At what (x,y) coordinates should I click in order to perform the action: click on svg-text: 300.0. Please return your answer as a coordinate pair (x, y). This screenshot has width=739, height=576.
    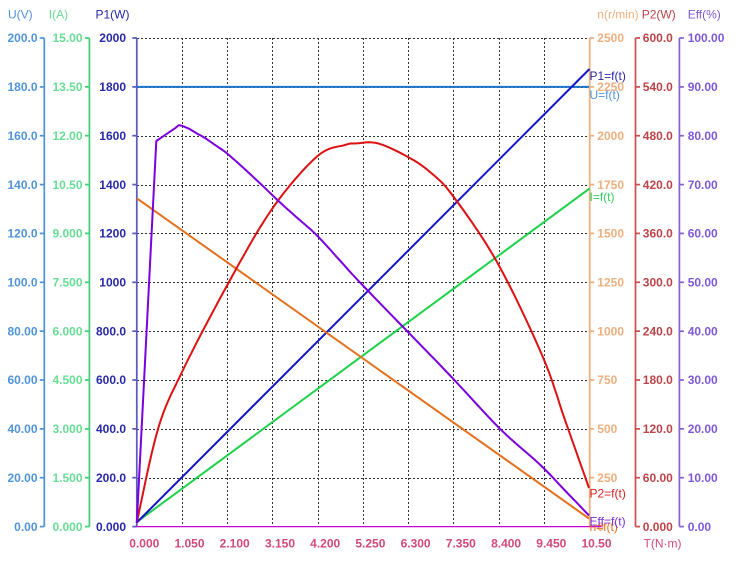
    Looking at the image, I should click on (658, 283).